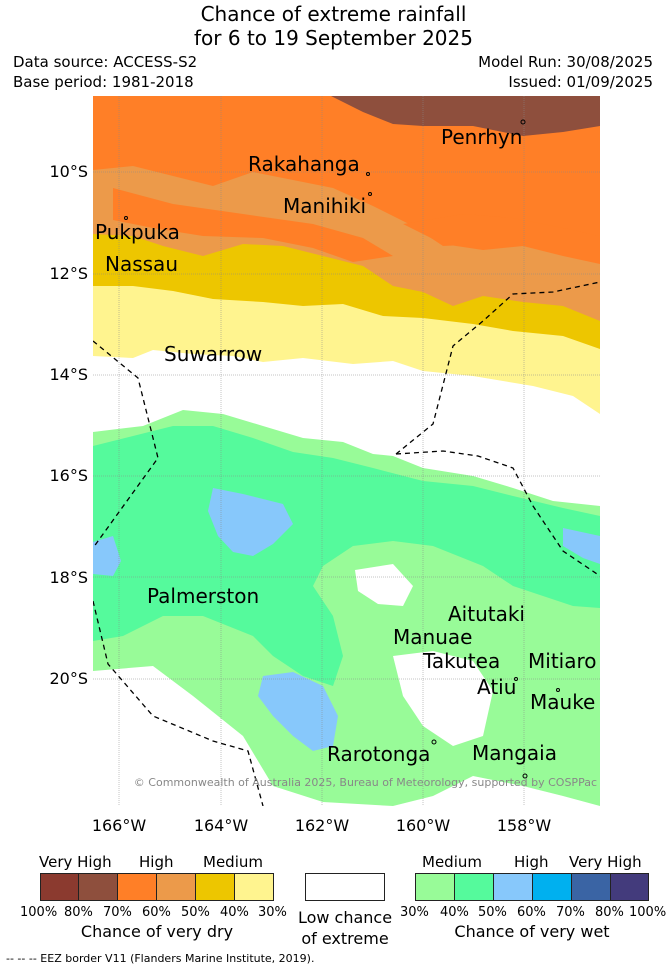 This screenshot has height=972, width=667. I want to click on issued-text: Issued: 01/09/2025, so click(580, 82).